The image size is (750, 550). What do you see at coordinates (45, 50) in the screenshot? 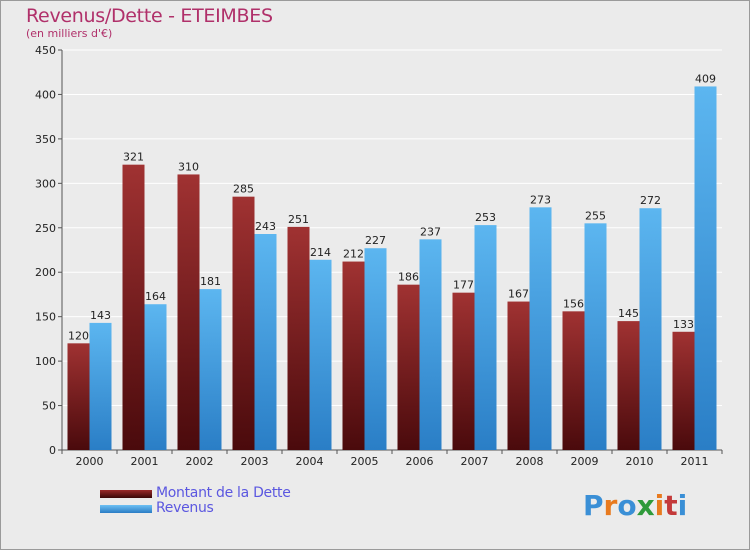
I see `y-tick-label: 450` at bounding box center [45, 50].